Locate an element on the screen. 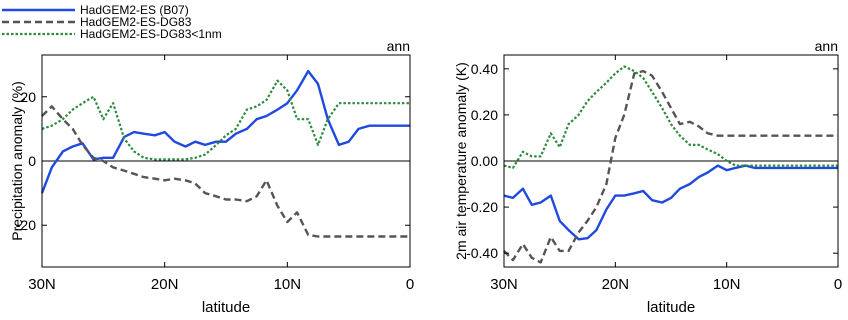  y-tick-label: -20 is located at coordinates (26, 225).